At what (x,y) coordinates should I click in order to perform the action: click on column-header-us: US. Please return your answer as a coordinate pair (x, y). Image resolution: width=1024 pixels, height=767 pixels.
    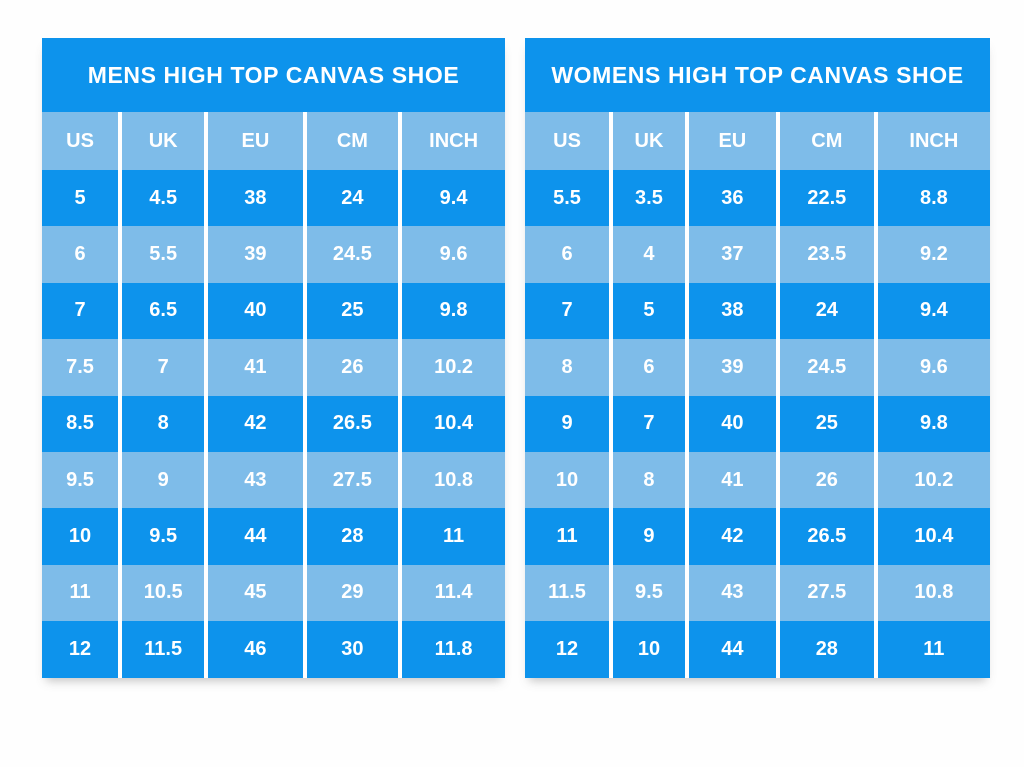
    Looking at the image, I should click on (567, 141).